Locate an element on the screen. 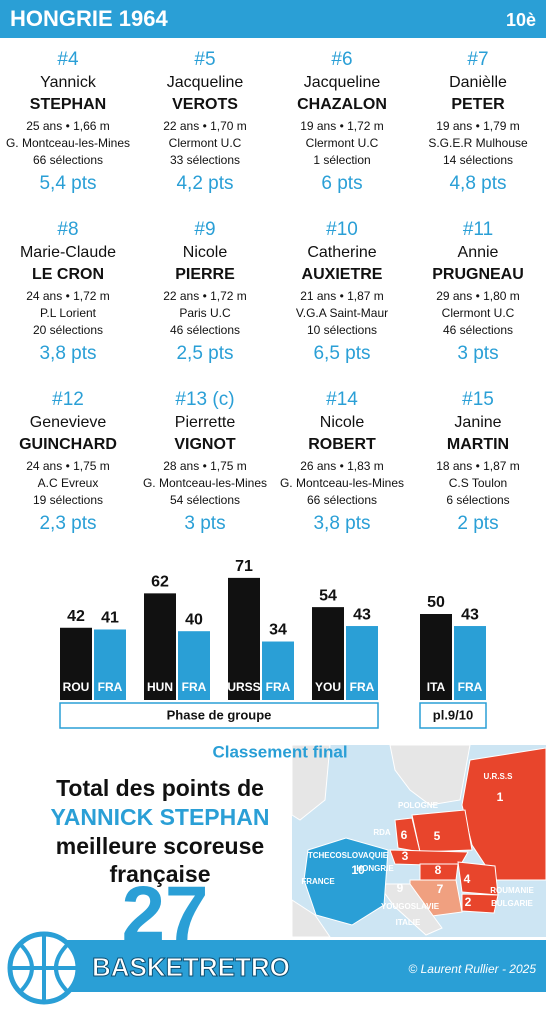  header-bar is located at coordinates (273, 19).